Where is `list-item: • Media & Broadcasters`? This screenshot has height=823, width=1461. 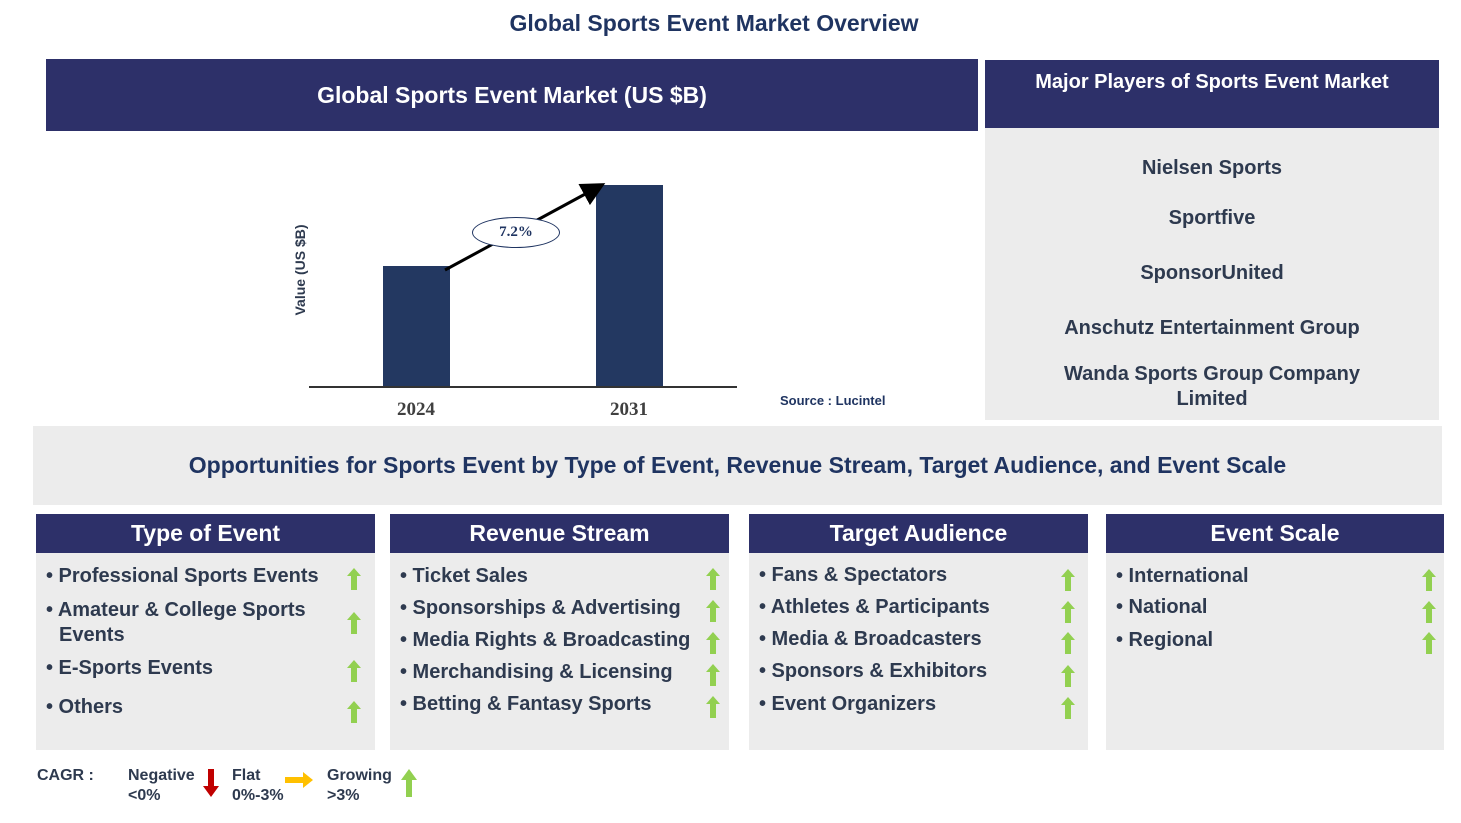
list-item: • Media & Broadcasters is located at coordinates (870, 639).